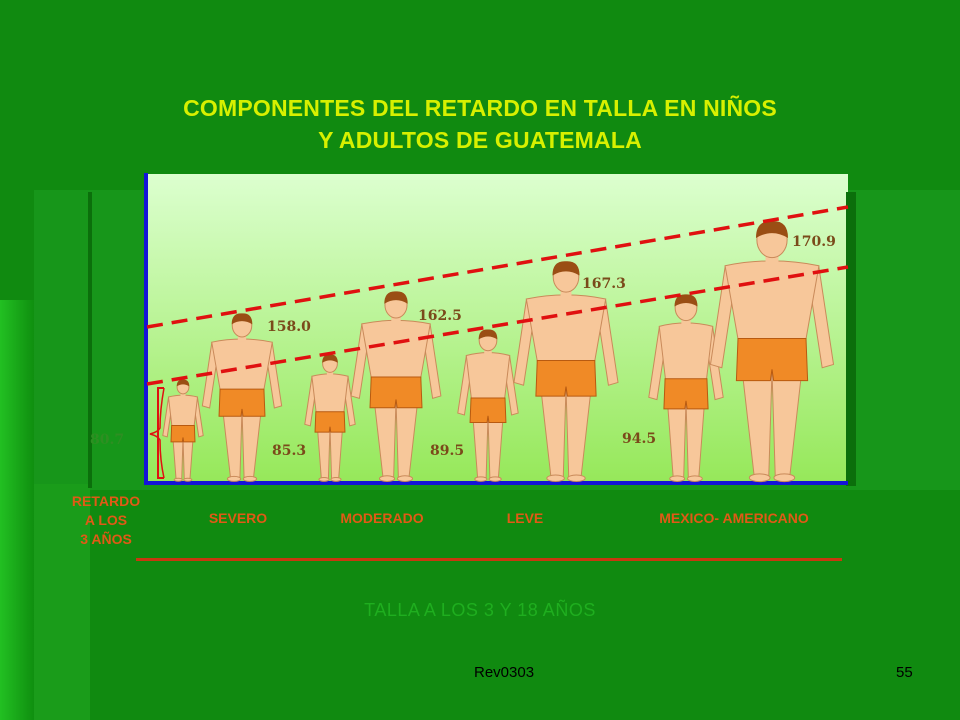 The height and width of the screenshot is (720, 960). Describe the element at coordinates (525, 518) in the screenshot. I see `category-label-leve: LEVE` at that location.